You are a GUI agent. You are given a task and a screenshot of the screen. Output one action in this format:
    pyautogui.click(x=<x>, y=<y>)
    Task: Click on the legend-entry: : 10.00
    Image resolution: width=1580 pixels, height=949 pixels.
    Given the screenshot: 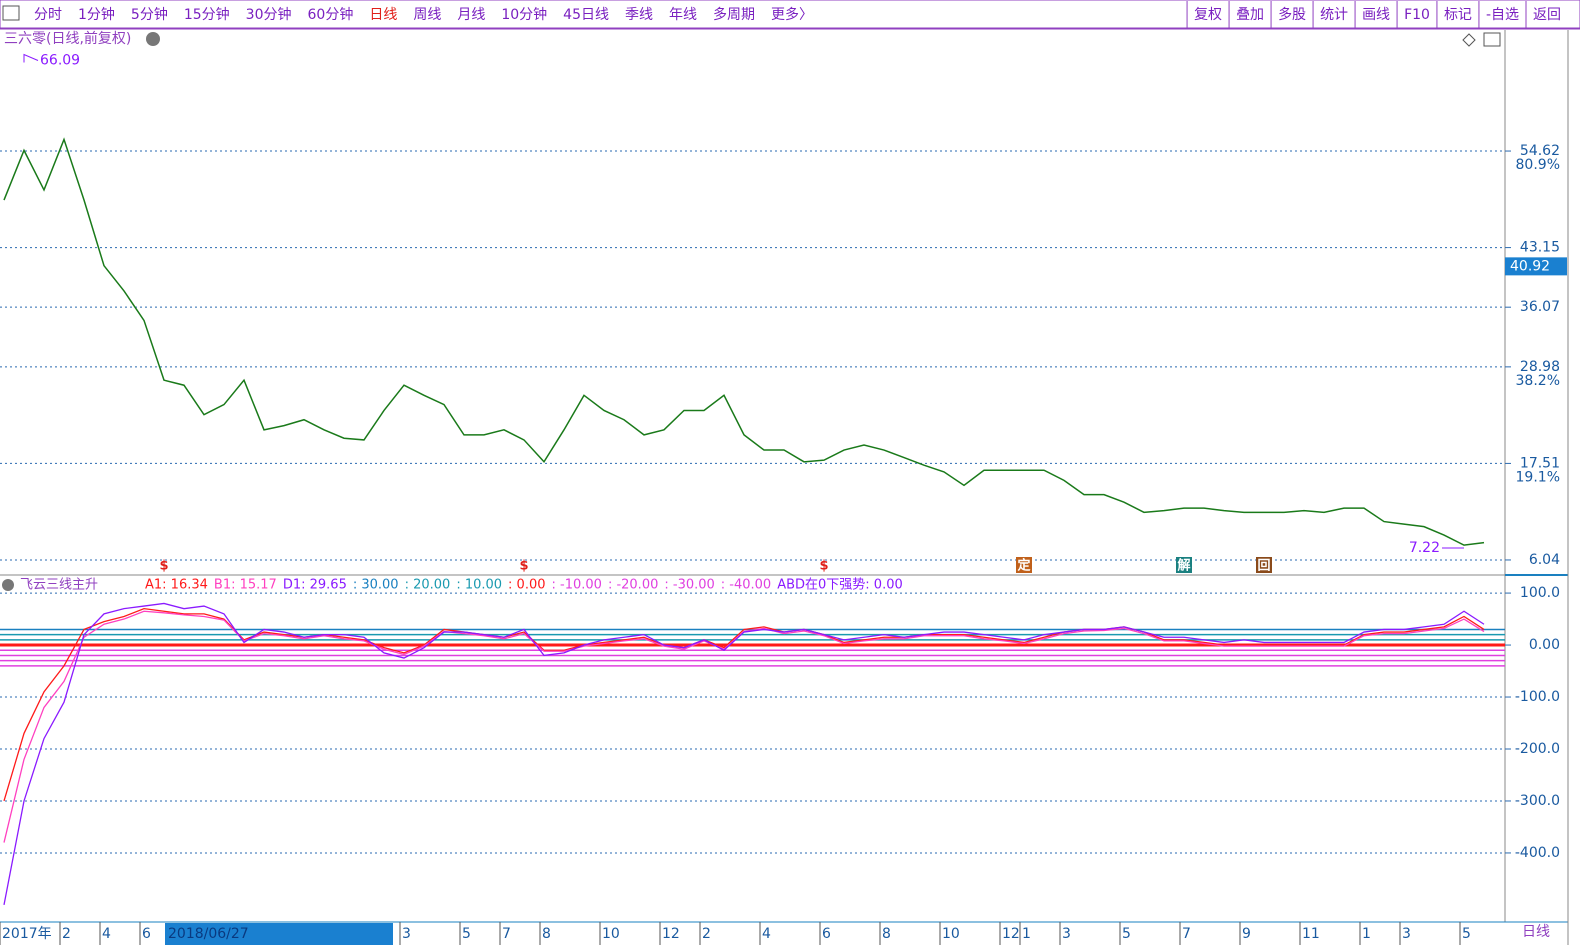 What is the action you would take?
    pyautogui.click(x=479, y=585)
    